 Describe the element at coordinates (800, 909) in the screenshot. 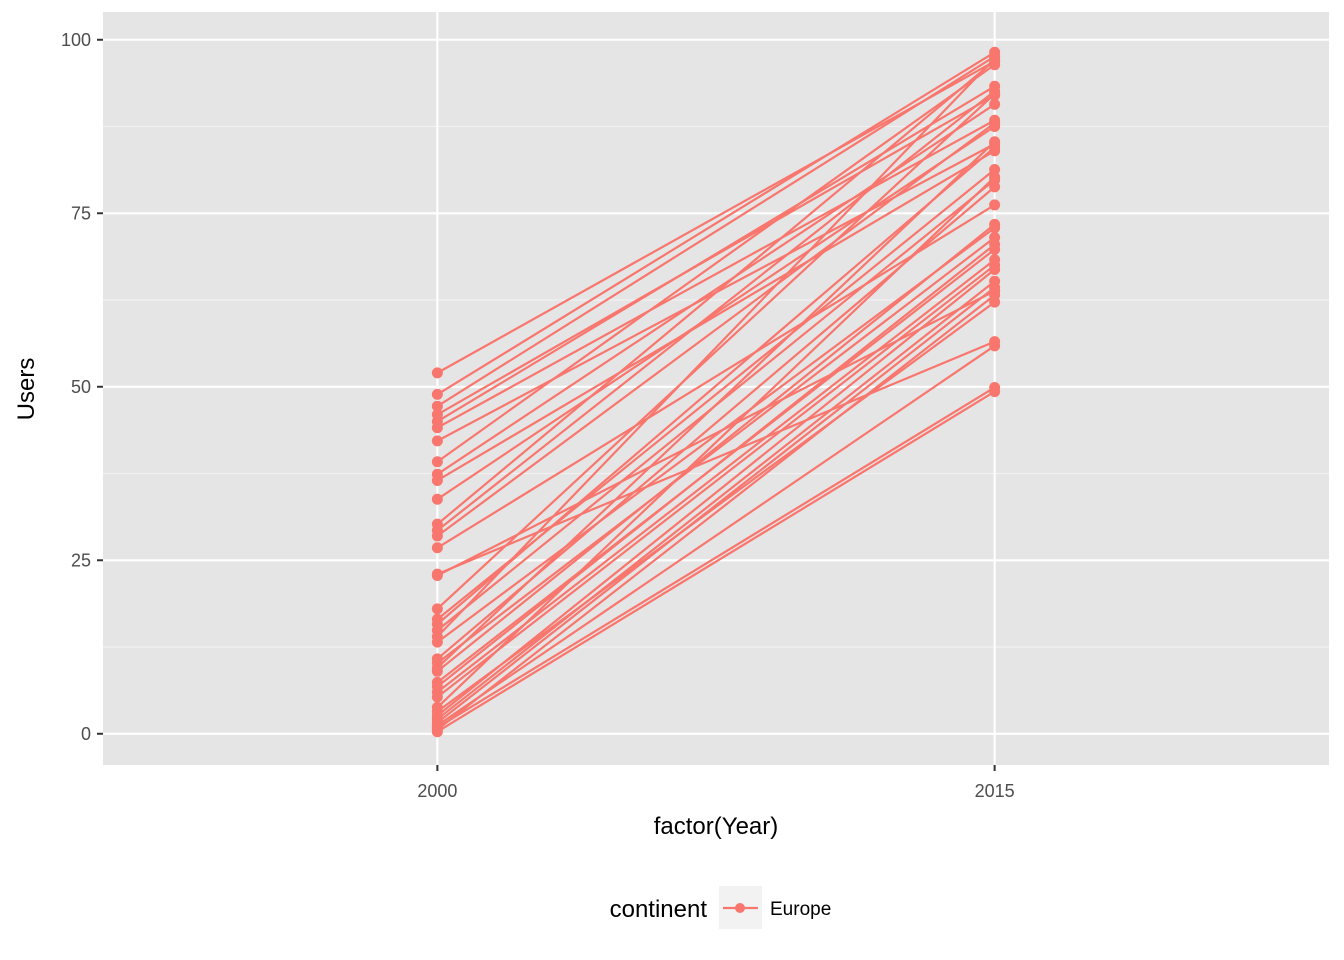

I see `legend-label-europe: Europe` at that location.